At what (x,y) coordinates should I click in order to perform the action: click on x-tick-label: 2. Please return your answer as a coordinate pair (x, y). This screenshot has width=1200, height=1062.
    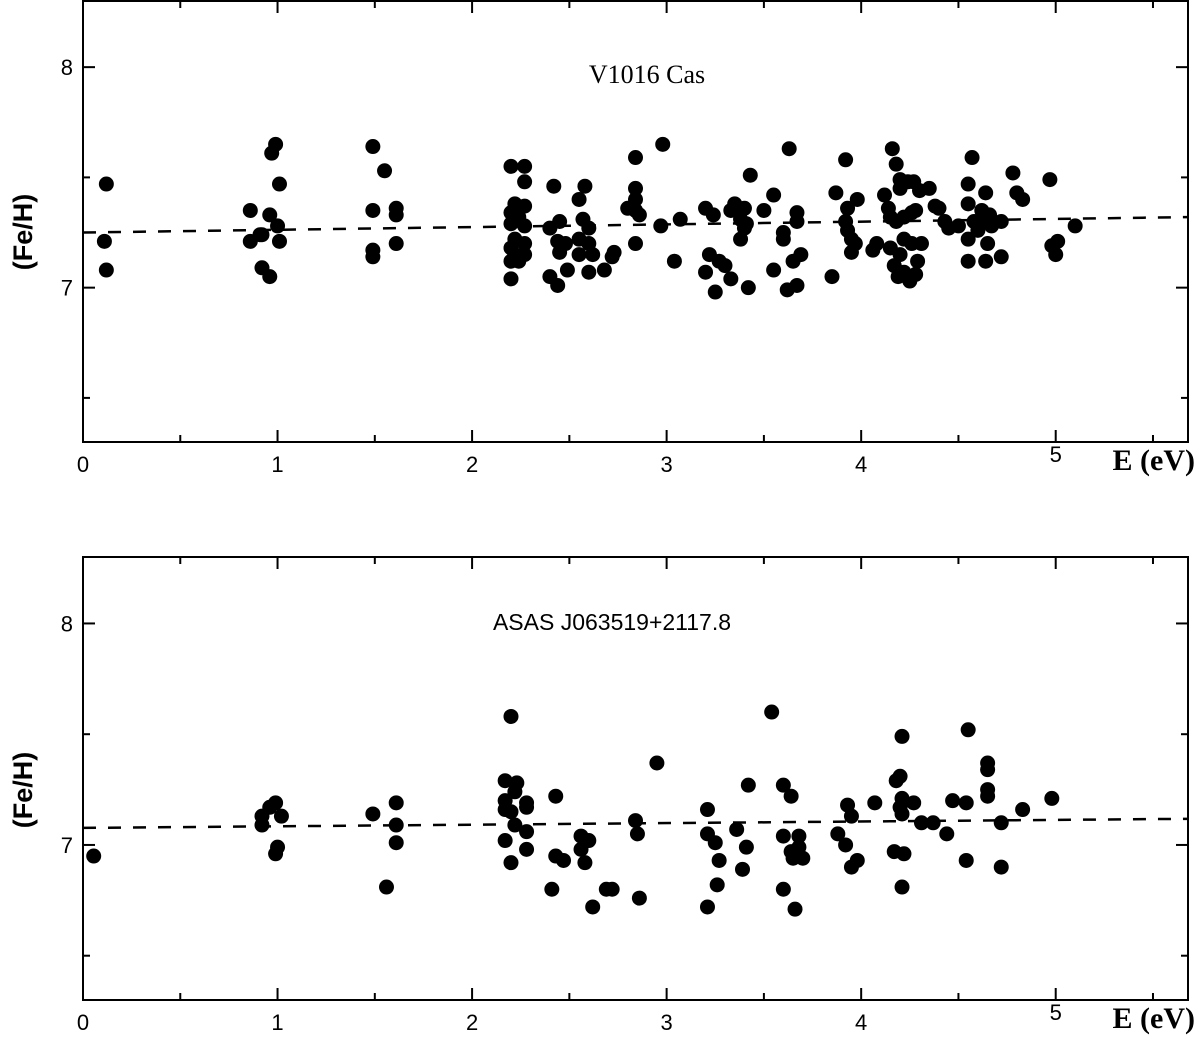
    Looking at the image, I should click on (472, 464).